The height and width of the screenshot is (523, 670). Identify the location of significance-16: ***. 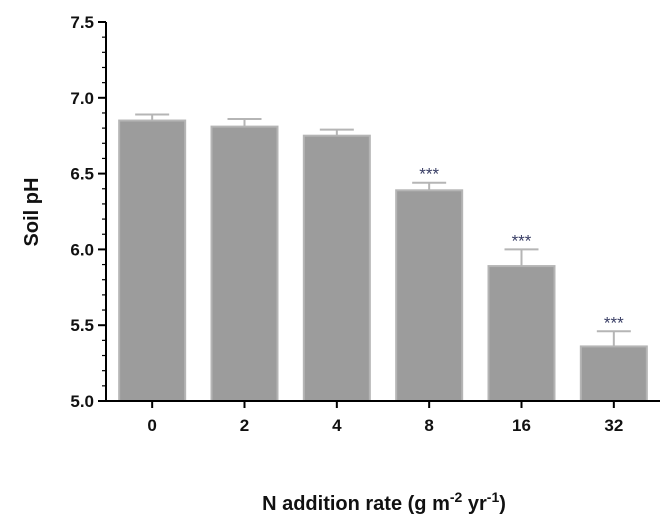
(522, 240).